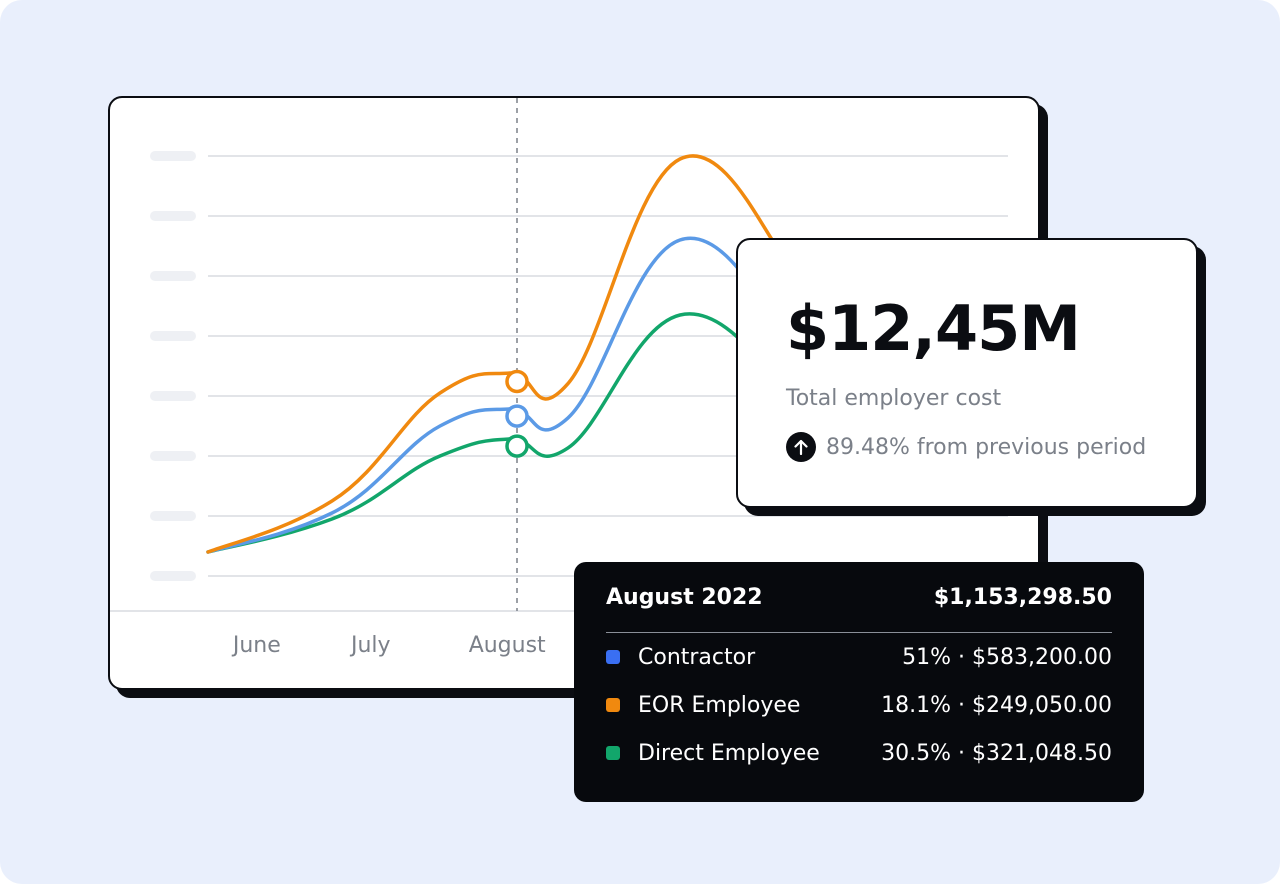 Image resolution: width=1280 pixels, height=884 pixels. I want to click on change-text: 89.48% from previous period, so click(986, 447).